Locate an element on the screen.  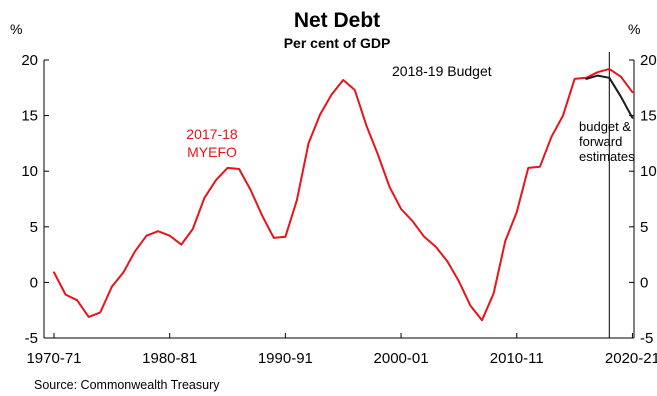
y-tick-label-left: 5 is located at coordinates (34, 227).